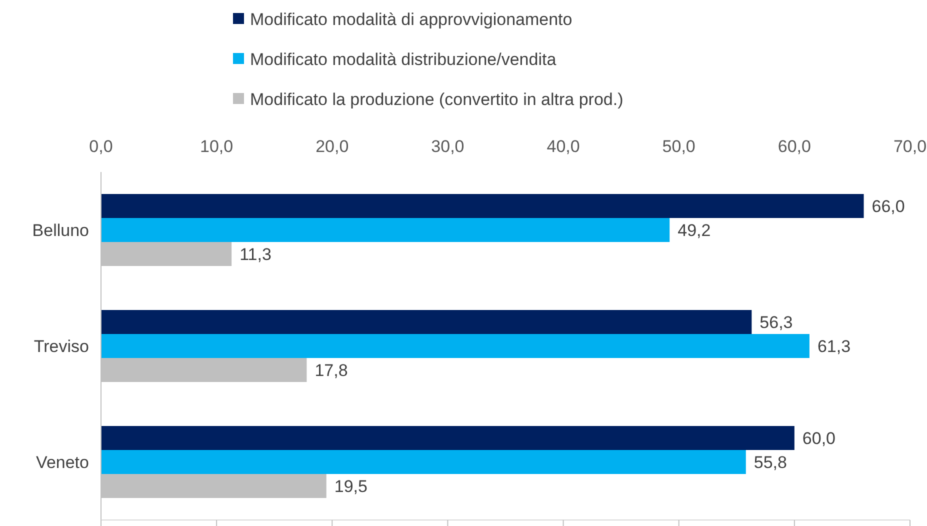 The height and width of the screenshot is (526, 927). Describe the element at coordinates (888, 206) in the screenshot. I see `data-label: 66,0` at that location.